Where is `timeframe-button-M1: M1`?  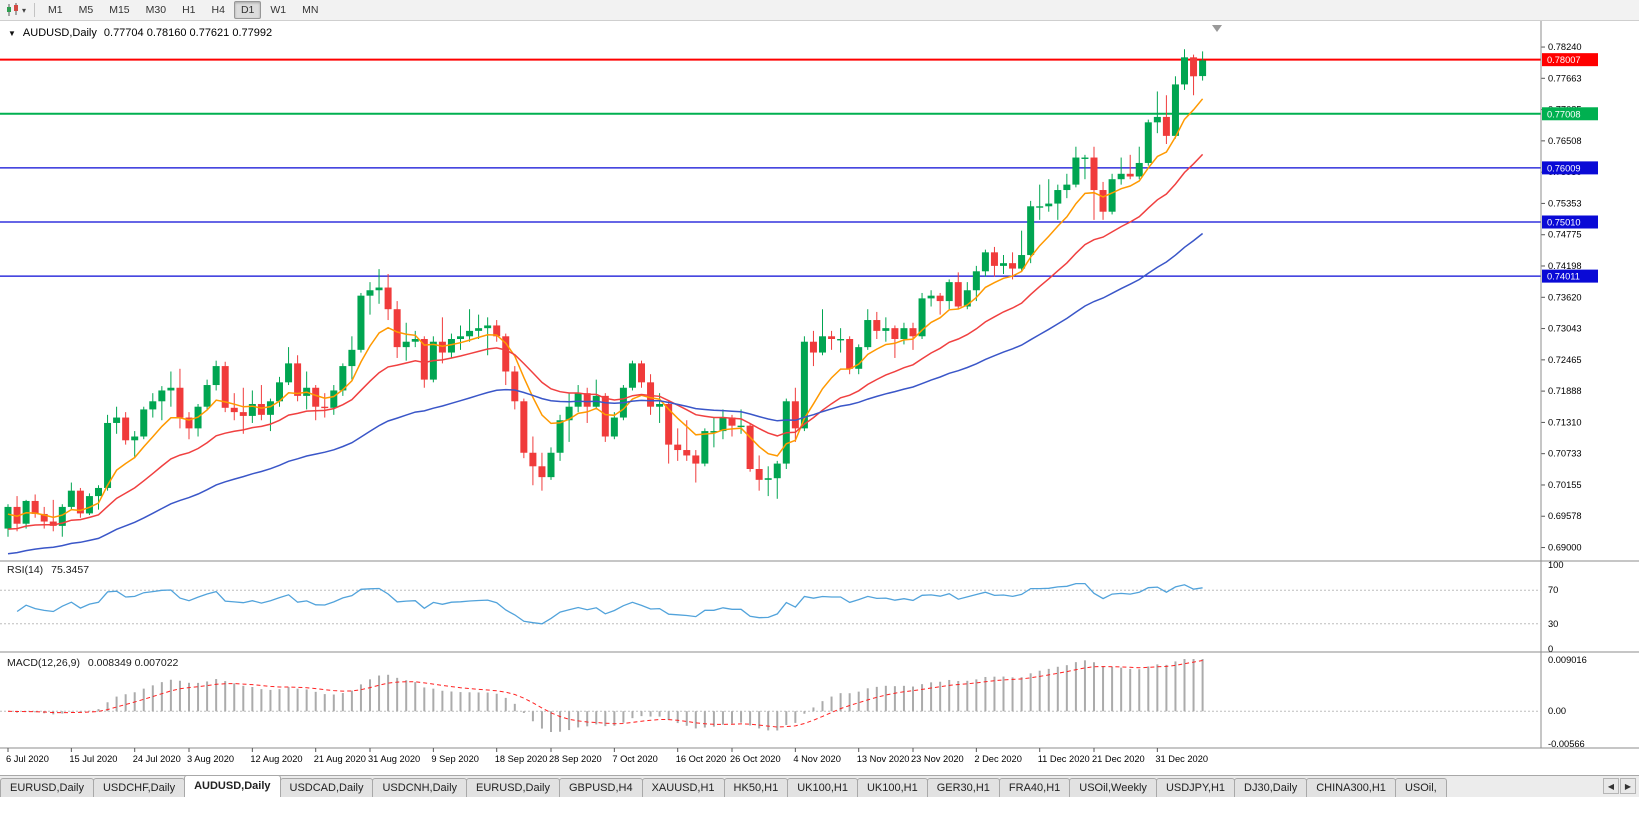
timeframe-button-M1: M1 is located at coordinates (55, 10).